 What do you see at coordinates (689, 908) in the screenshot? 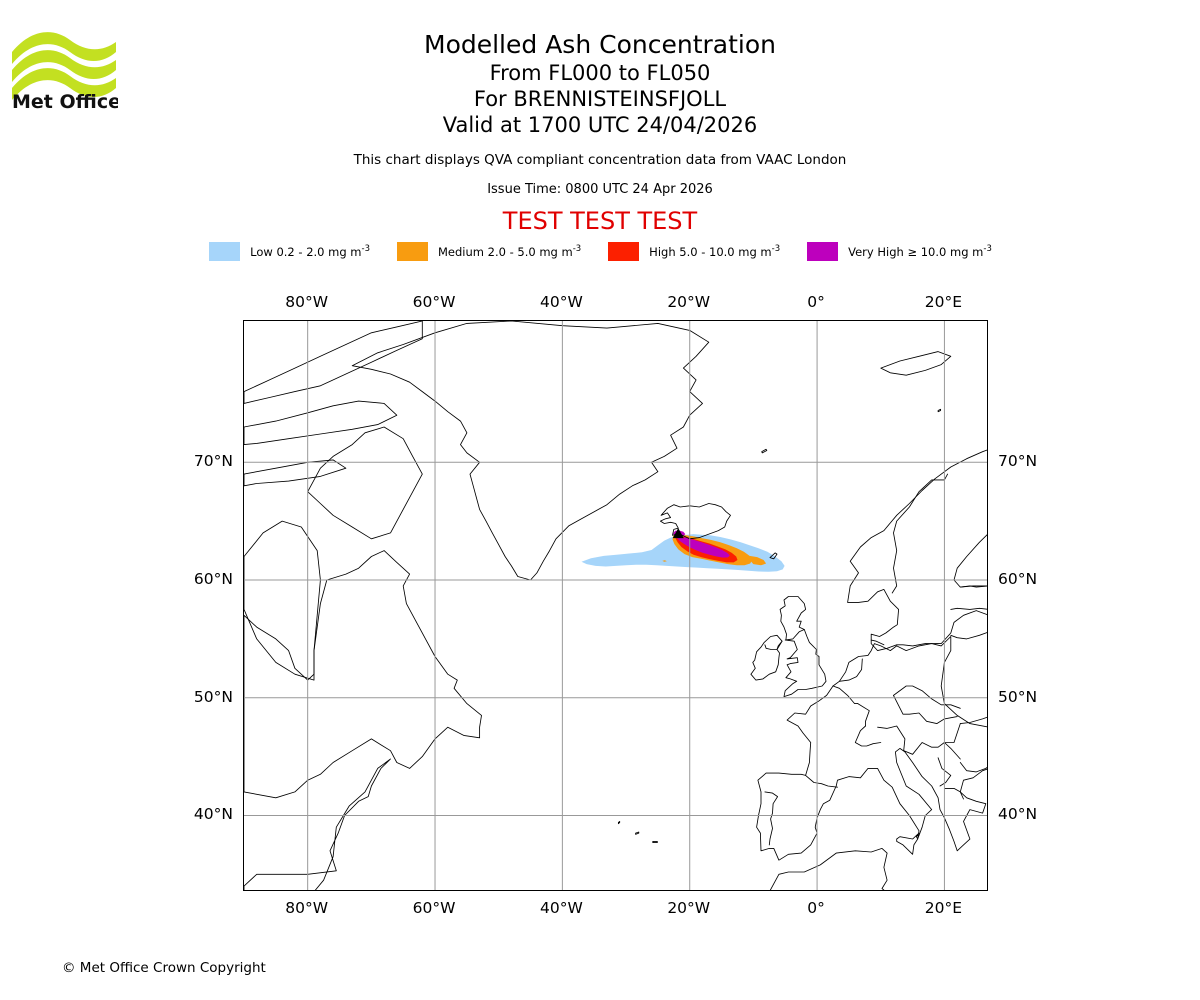
I see `lon-tick-bottom--20: 20°W` at bounding box center [689, 908].